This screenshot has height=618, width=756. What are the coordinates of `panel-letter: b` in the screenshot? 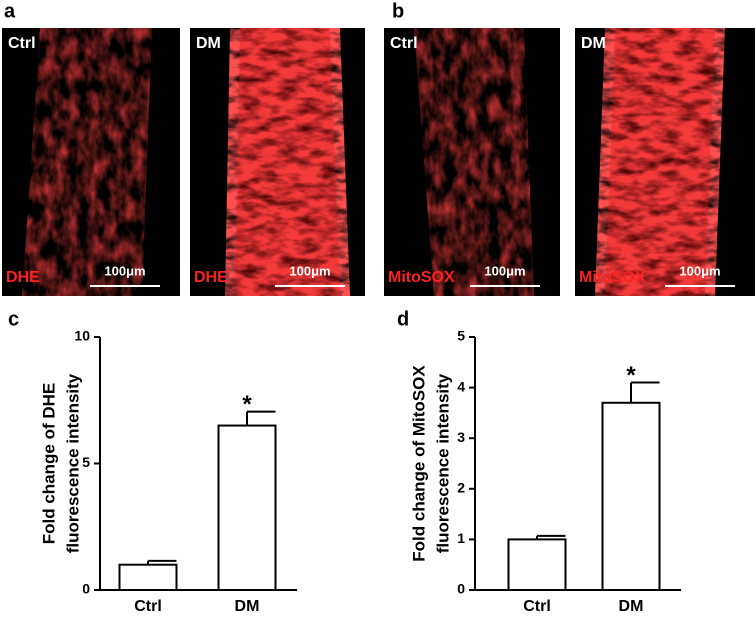 It's located at (398, 11).